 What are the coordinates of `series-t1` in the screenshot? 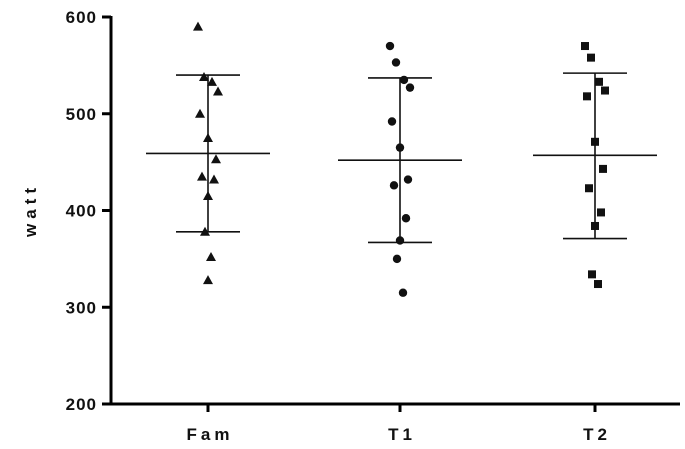 It's located at (400, 169).